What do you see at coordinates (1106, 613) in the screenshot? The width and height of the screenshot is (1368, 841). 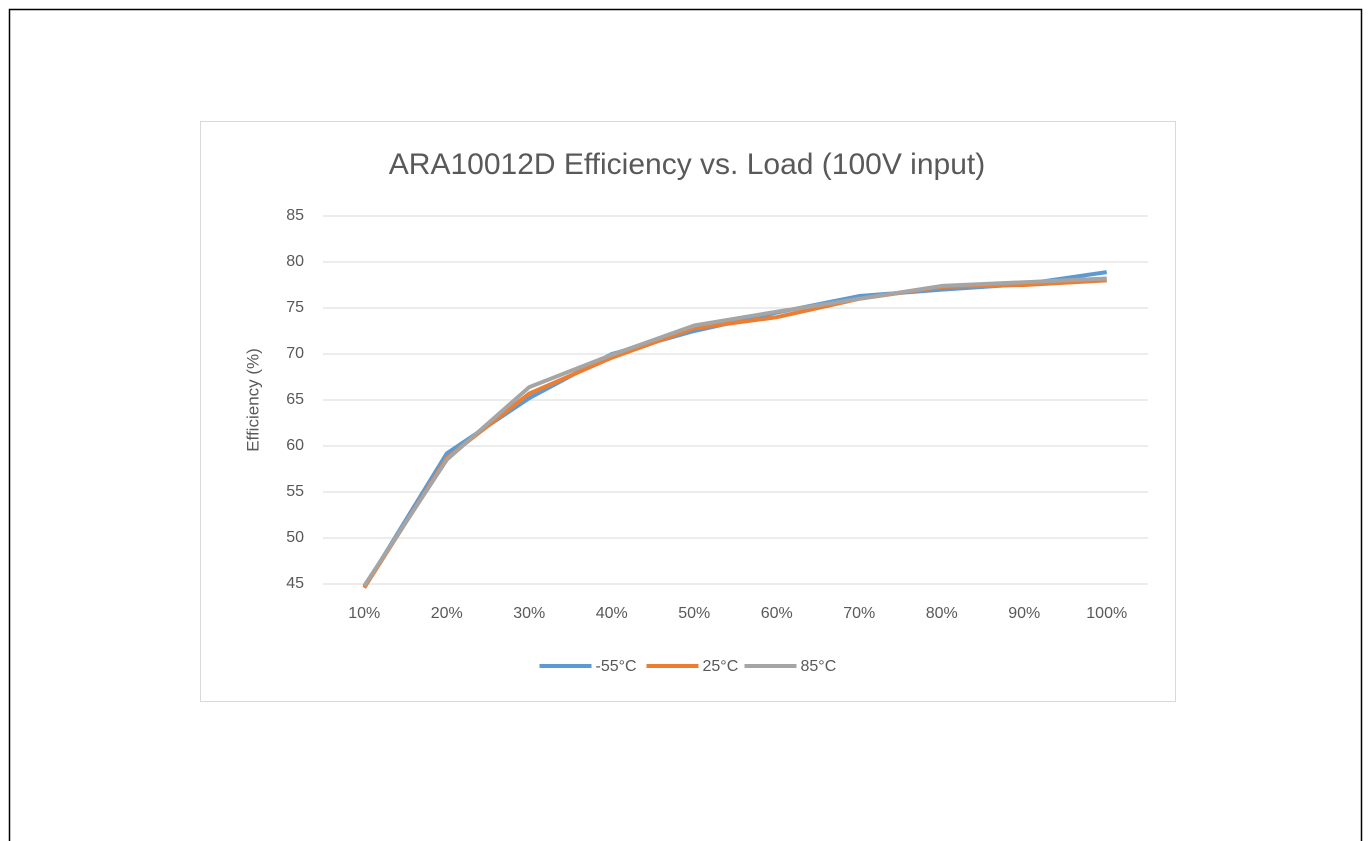 I see `x-tick-label: 100%` at bounding box center [1106, 613].